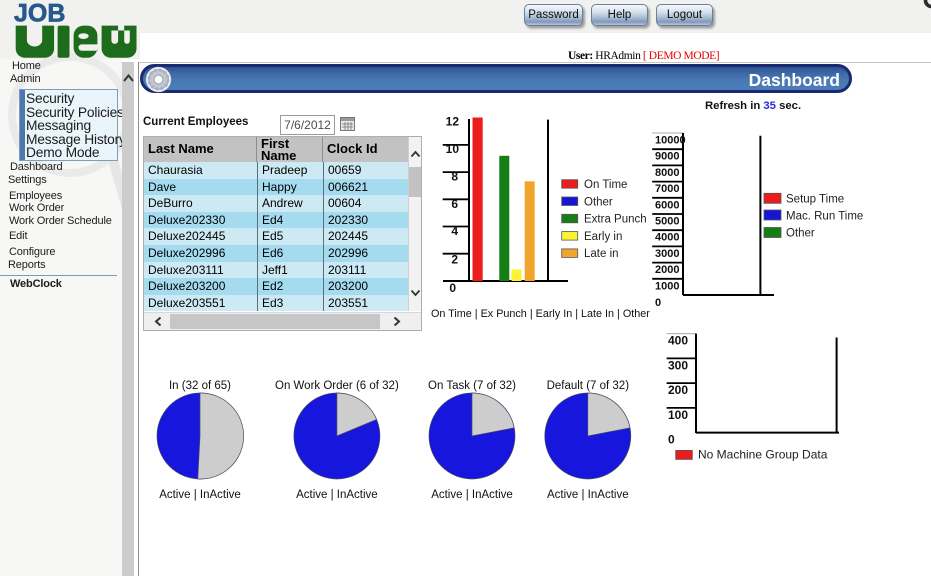 The image size is (931, 576). Describe the element at coordinates (454, 231) in the screenshot. I see `svg-text: 4` at that location.